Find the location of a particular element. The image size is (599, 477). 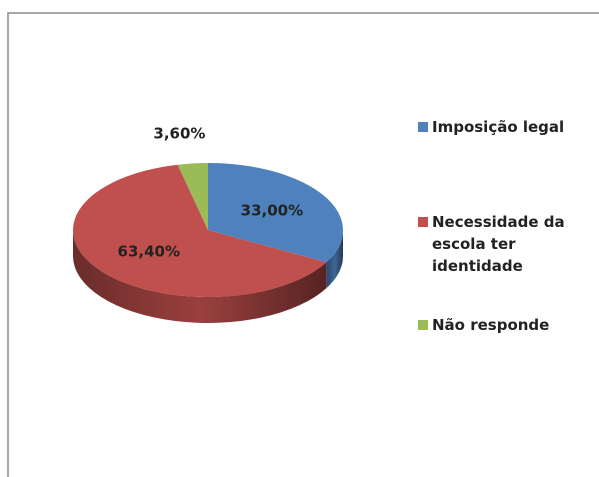

data-label: 33,00% is located at coordinates (272, 211).